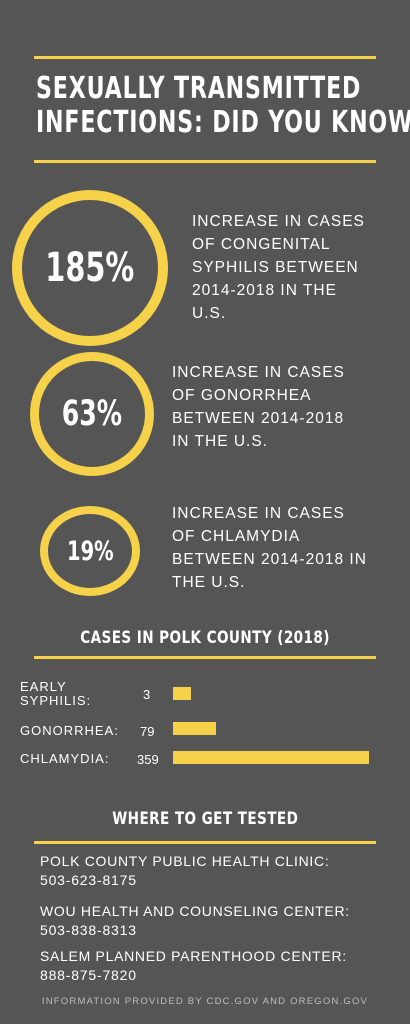  I want to click on stat-circle-2: 63%, so click(92, 414).